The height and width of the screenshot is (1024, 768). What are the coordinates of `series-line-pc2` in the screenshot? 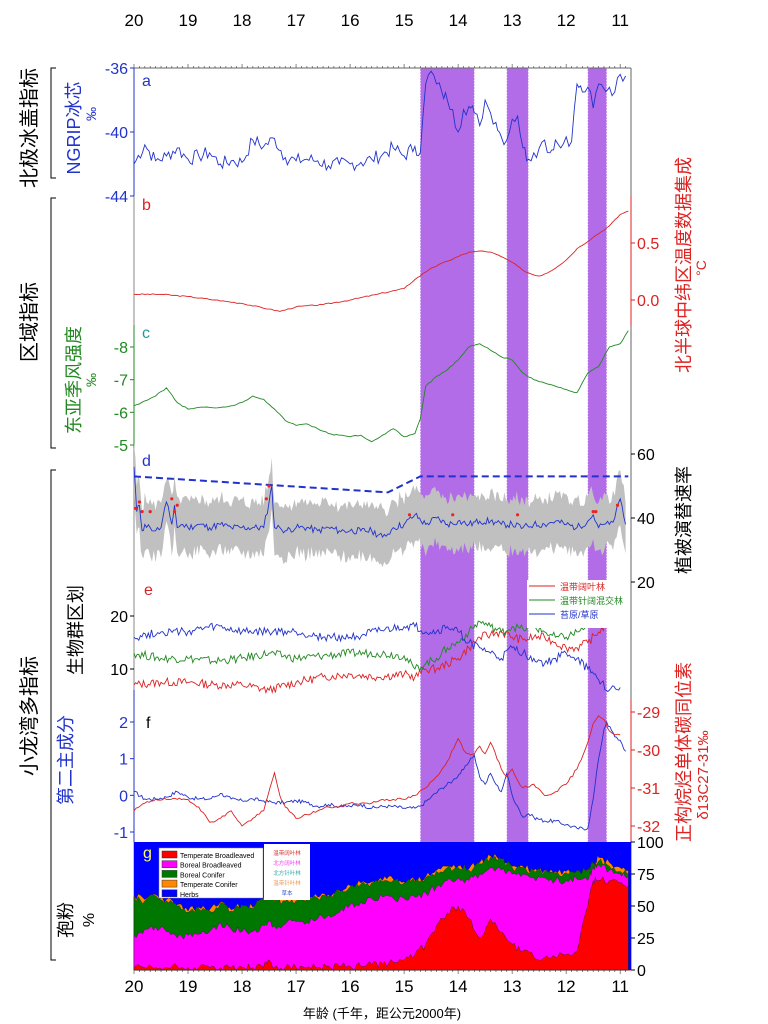 It's located at (379, 775).